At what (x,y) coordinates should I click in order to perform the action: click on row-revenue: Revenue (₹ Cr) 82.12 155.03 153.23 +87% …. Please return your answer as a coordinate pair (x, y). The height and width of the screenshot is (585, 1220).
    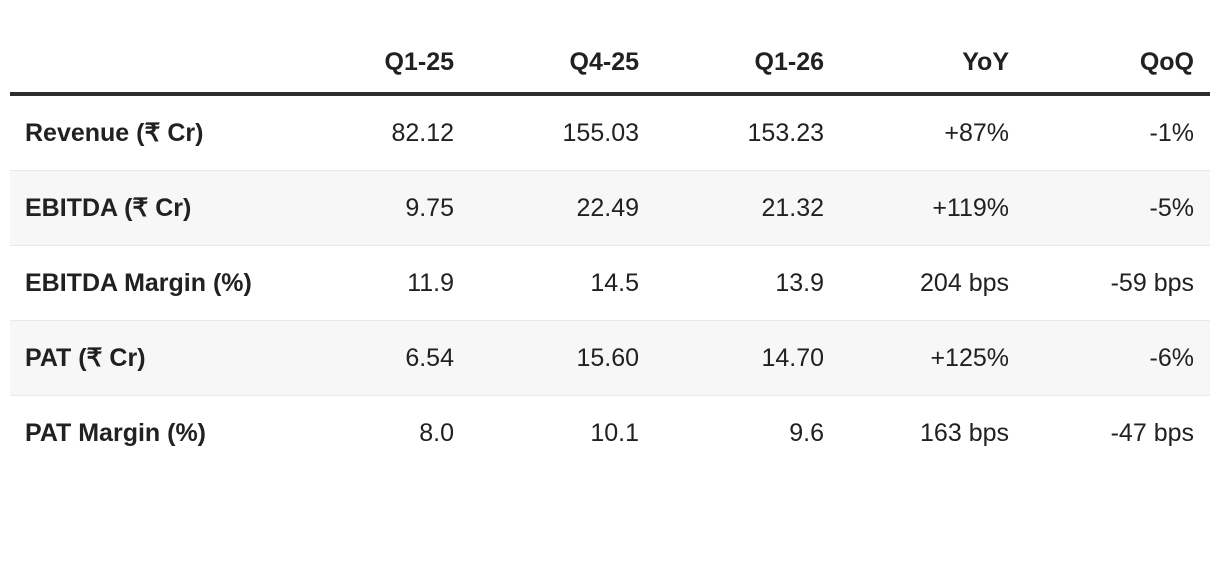
    Looking at the image, I should click on (610, 132).